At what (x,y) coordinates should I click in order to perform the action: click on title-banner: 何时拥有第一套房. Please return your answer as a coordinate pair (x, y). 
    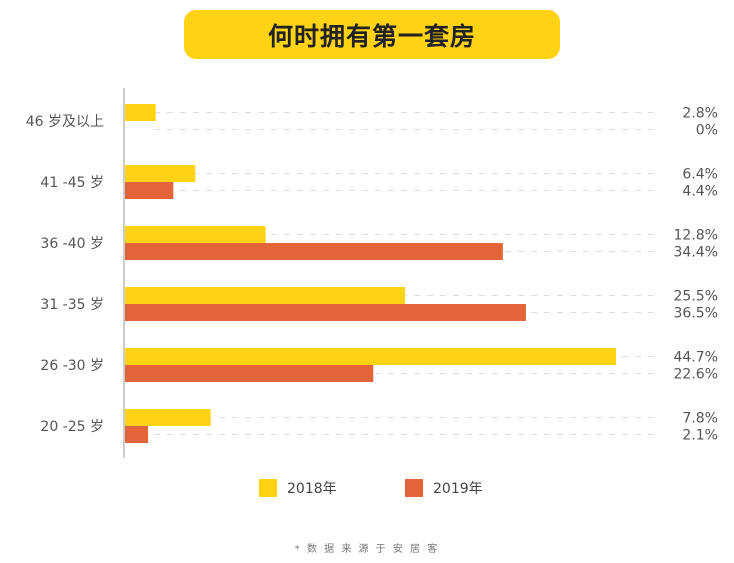
    Looking at the image, I should click on (372, 34).